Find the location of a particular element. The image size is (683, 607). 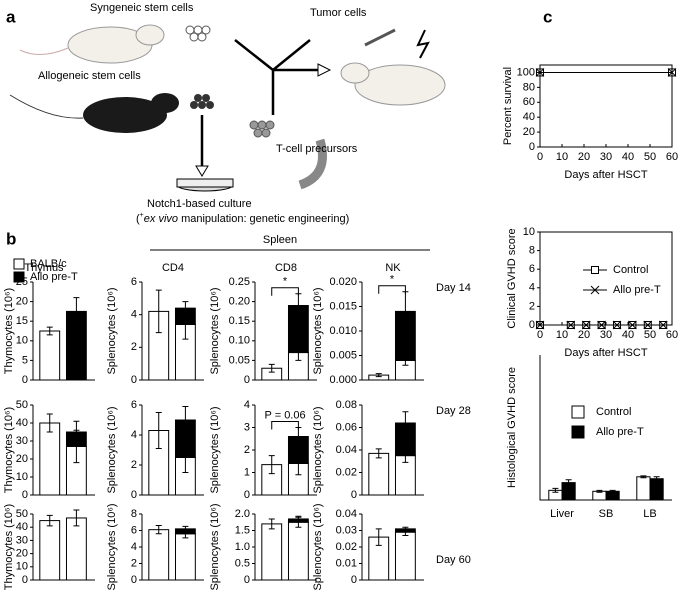

y-tick-label: 40 is located at coordinates (22, 423).